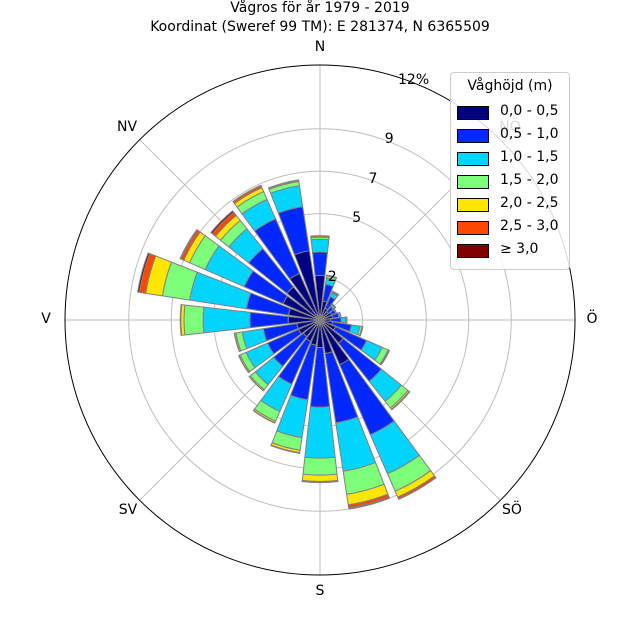  What do you see at coordinates (127, 127) in the screenshot?
I see `compass-label-nw: NV` at bounding box center [127, 127].